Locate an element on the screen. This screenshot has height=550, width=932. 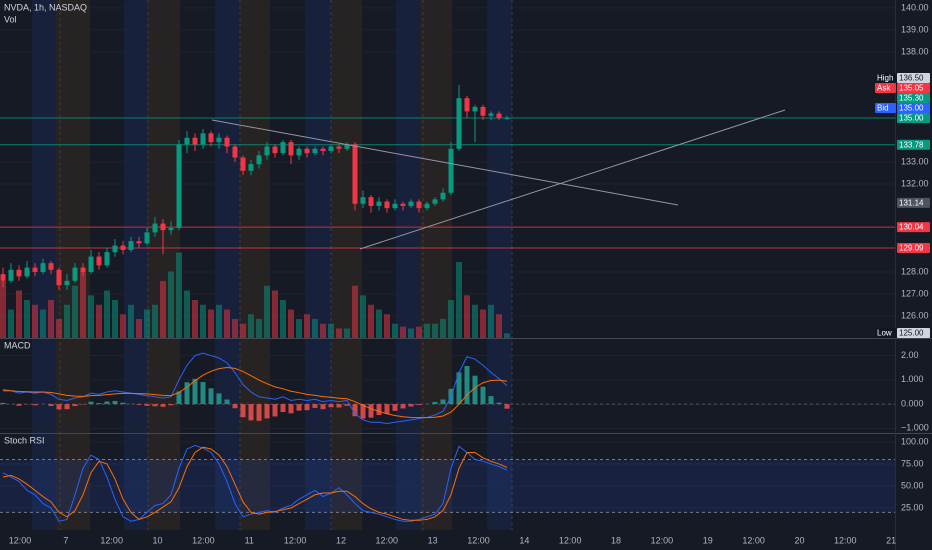
price-label-value: 135.05 is located at coordinates (911, 88).